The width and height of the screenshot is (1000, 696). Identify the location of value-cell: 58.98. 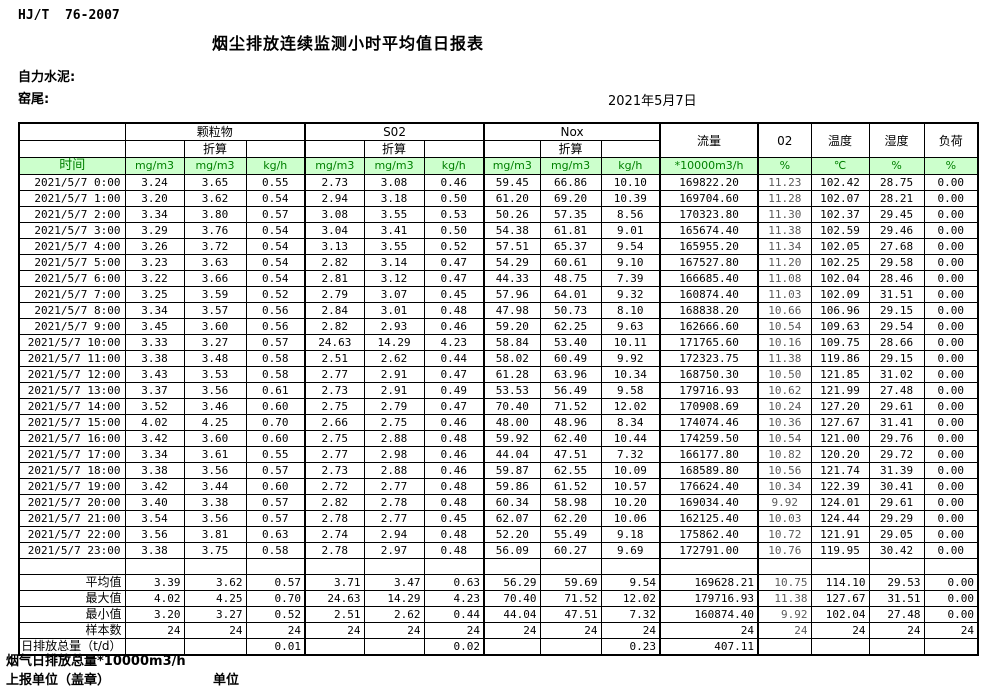
(570, 502).